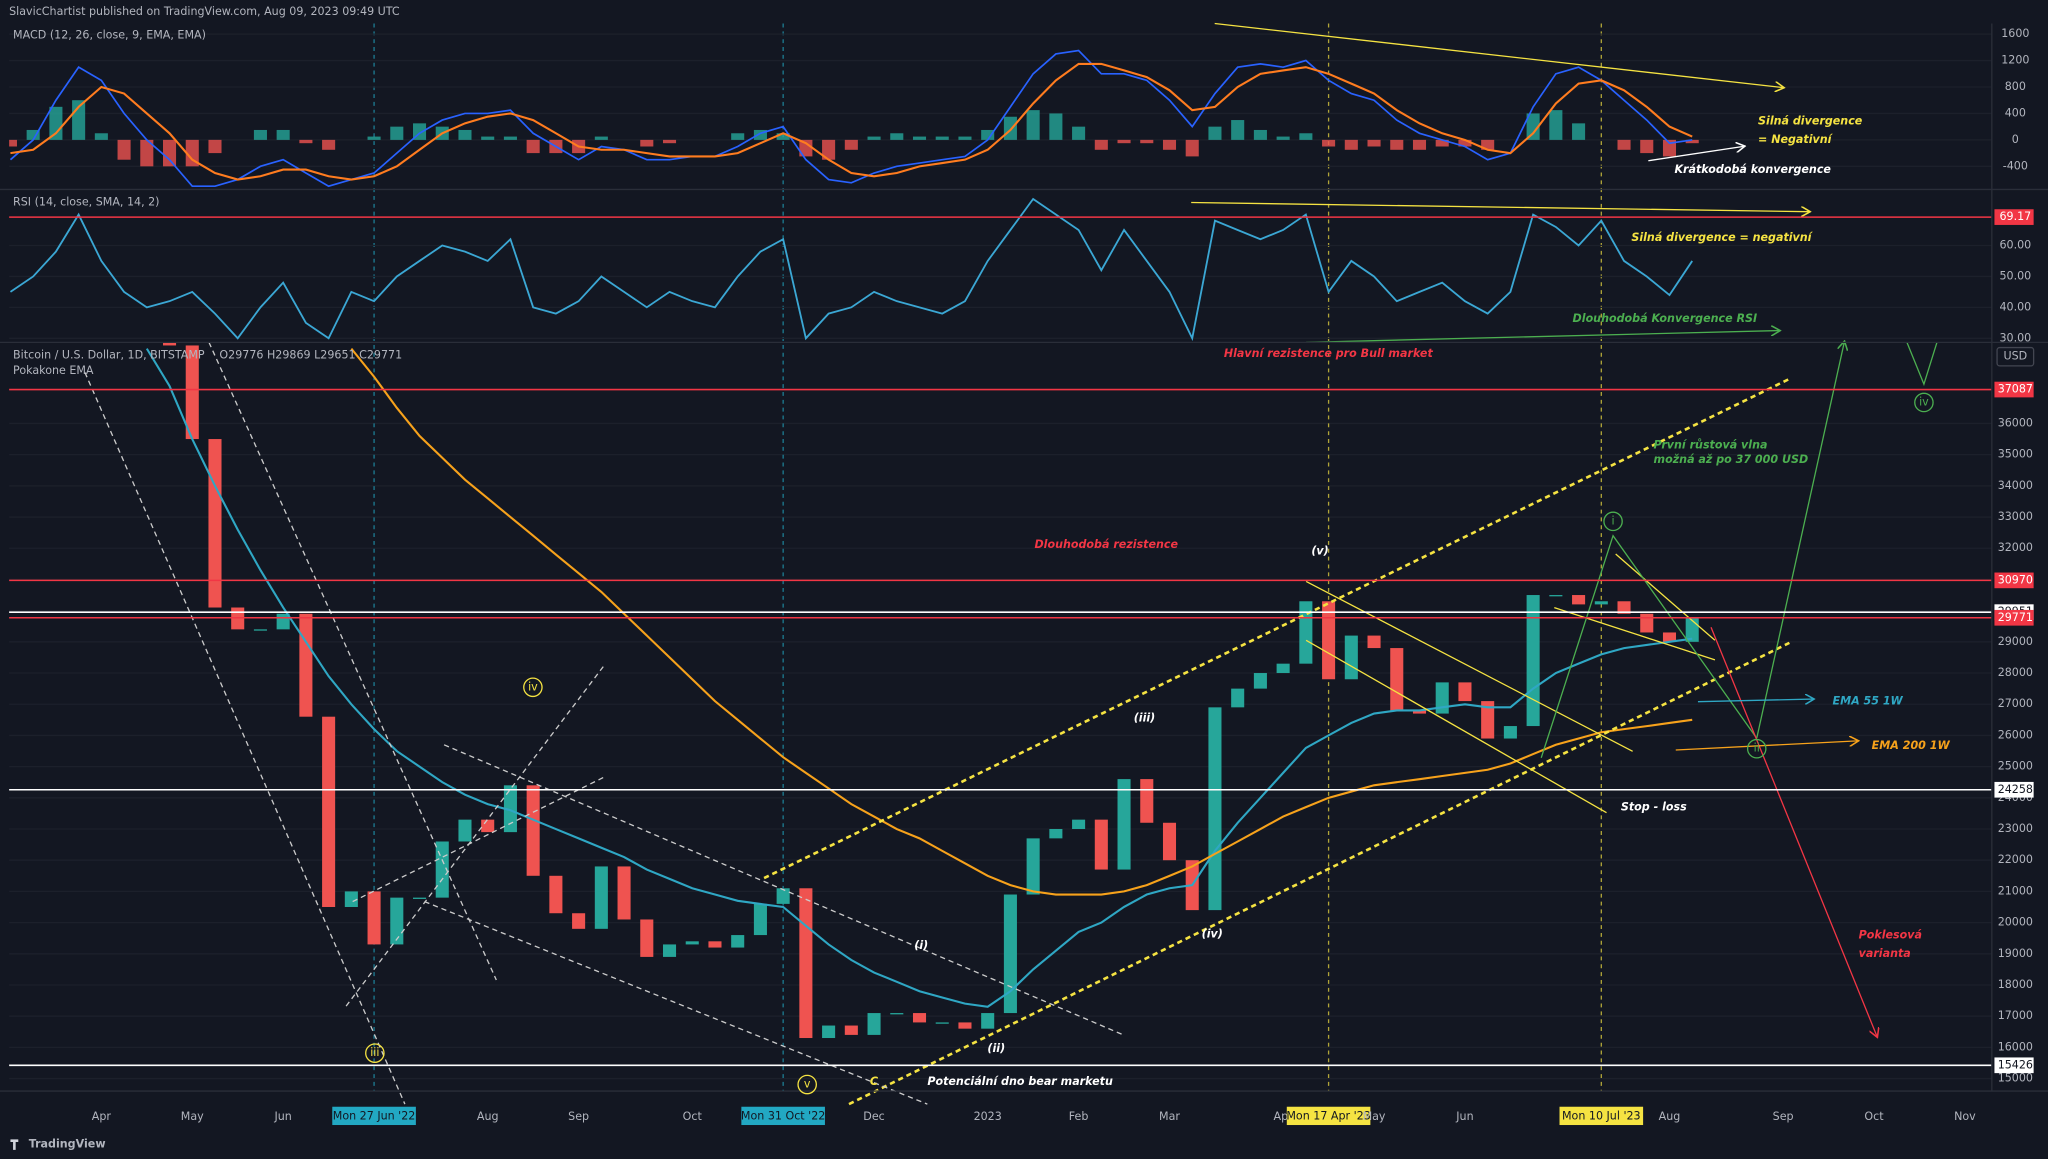 The width and height of the screenshot is (2048, 1159). What do you see at coordinates (2015, 789) in the screenshot?
I see `level-label: 24258` at bounding box center [2015, 789].